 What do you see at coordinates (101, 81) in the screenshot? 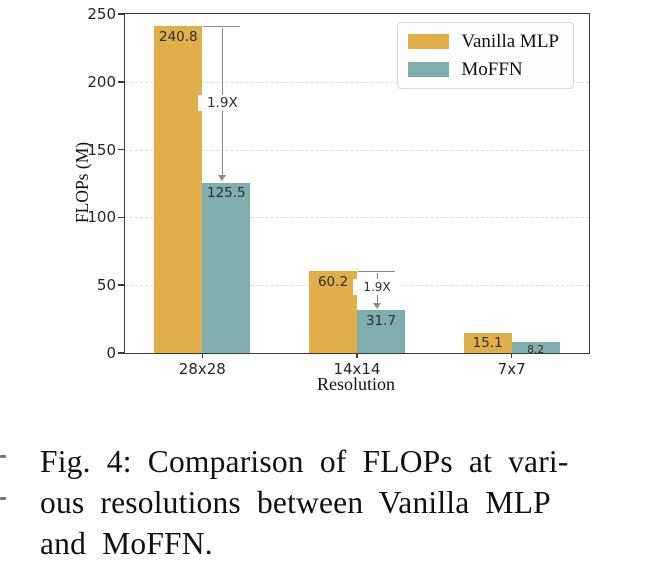
I see `y-tick-label: 200` at bounding box center [101, 81].